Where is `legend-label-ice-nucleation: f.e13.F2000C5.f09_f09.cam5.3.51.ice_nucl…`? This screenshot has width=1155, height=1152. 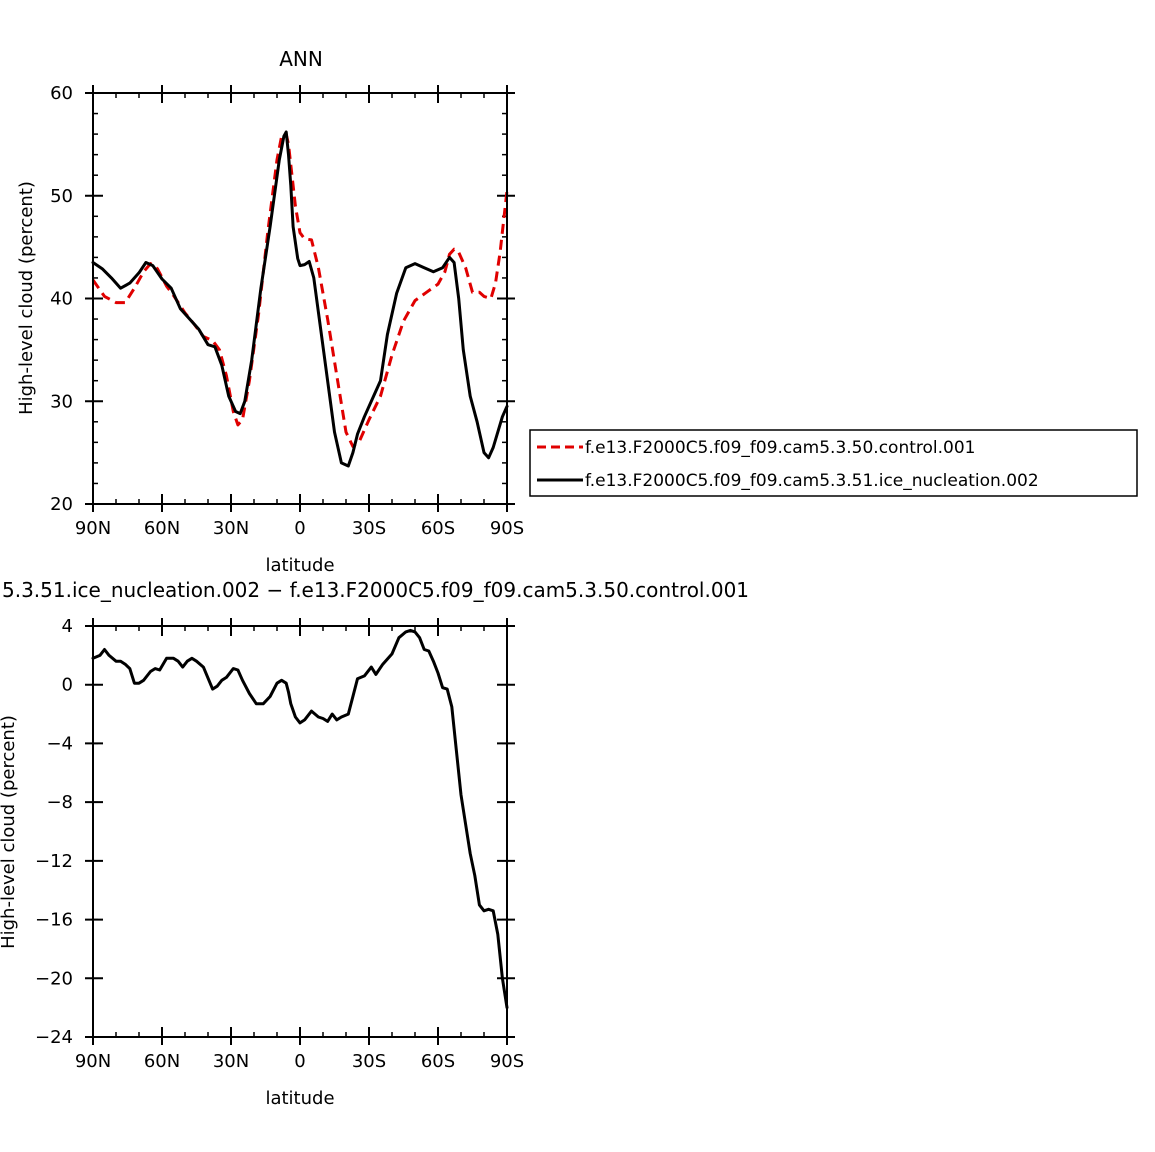 legend-label-ice-nucleation: f.e13.F2000C5.f09_f09.cam5.3.51.ice_nucl… is located at coordinates (812, 481).